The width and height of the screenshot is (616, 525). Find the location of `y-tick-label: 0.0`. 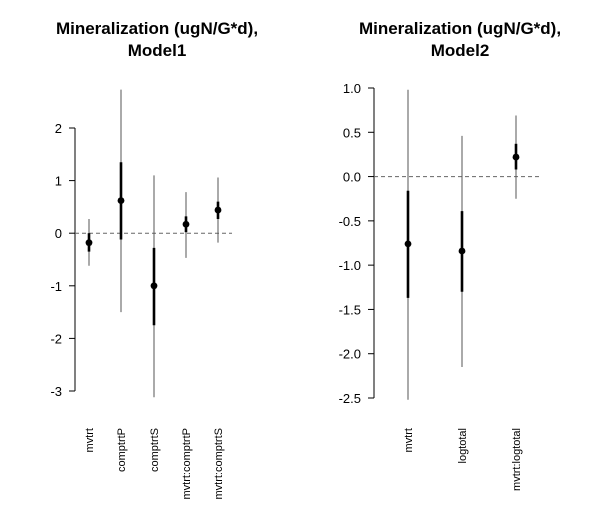

y-tick-label: 0.0 is located at coordinates (352, 177).